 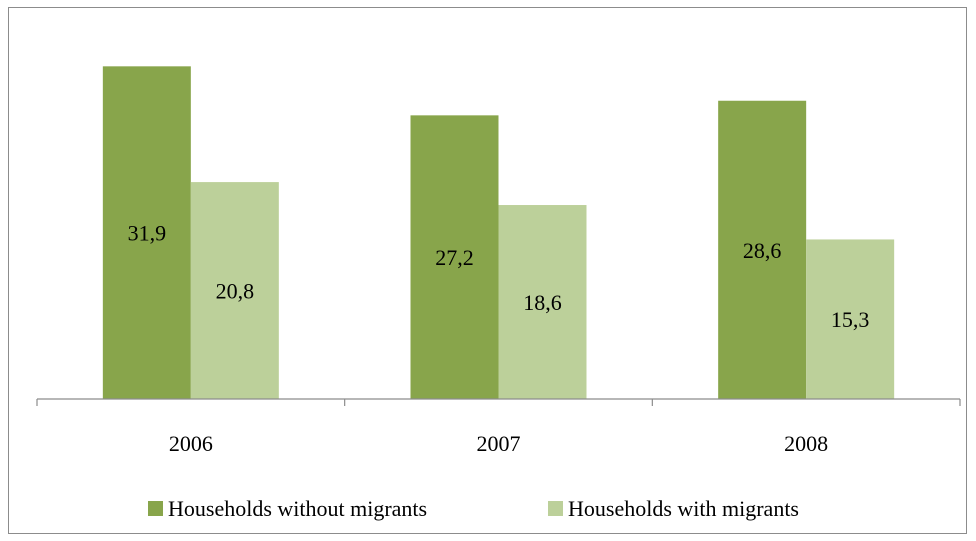 What do you see at coordinates (191, 443) in the screenshot?
I see `x-tick-label: 2006` at bounding box center [191, 443].